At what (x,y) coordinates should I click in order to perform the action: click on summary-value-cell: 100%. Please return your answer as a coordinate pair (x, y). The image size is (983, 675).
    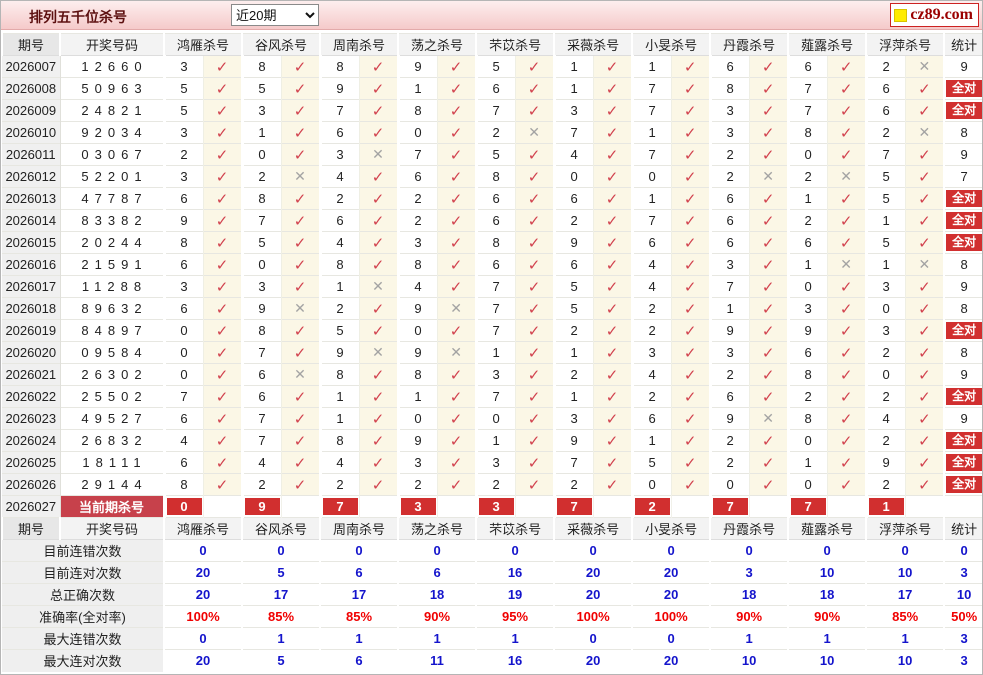
    Looking at the image, I should click on (202, 616).